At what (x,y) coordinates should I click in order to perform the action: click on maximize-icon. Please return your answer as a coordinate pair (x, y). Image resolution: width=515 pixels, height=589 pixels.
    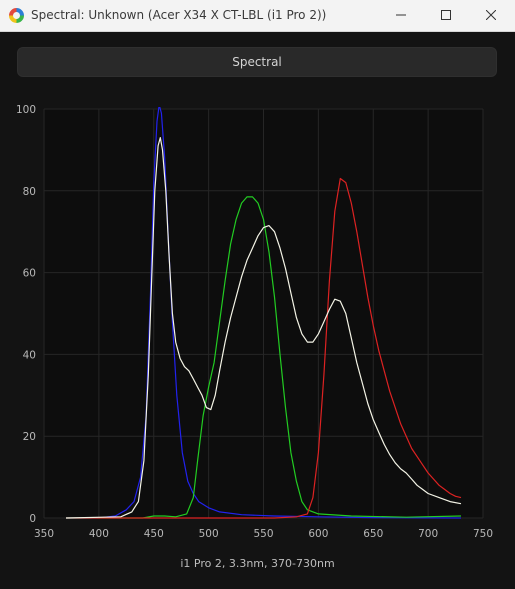
    Looking at the image, I should click on (446, 15).